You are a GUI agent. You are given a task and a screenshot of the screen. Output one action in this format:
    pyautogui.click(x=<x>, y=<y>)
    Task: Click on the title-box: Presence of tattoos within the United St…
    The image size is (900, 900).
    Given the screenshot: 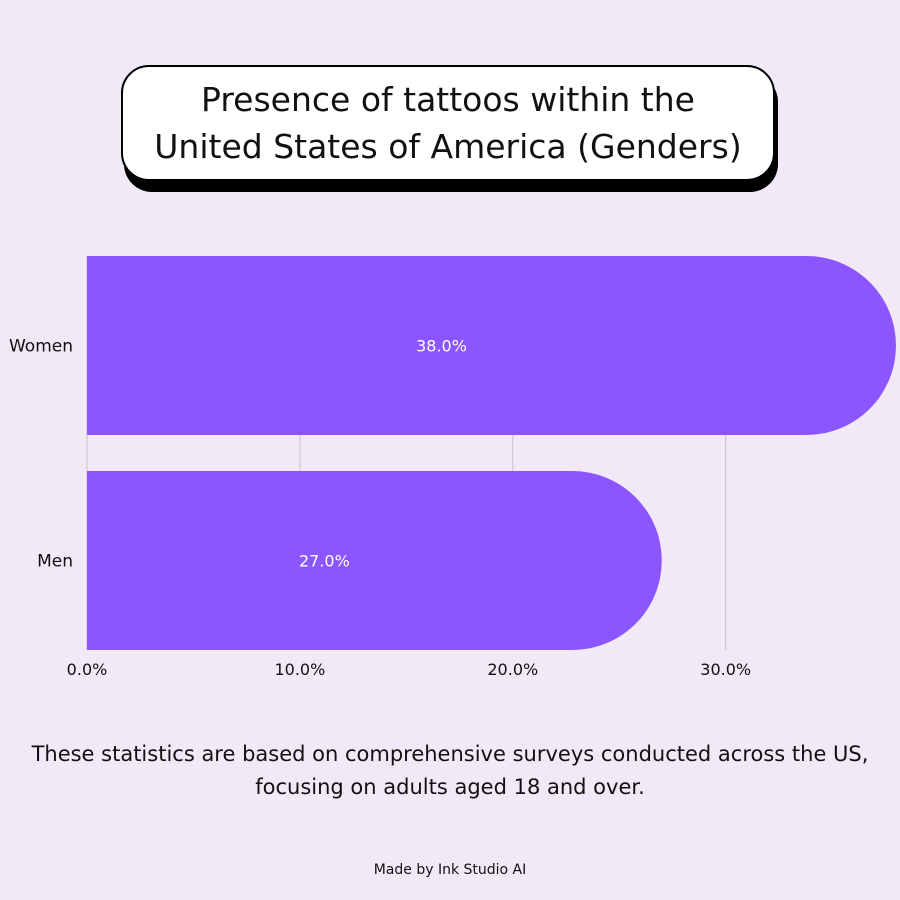 What is the action you would take?
    pyautogui.click(x=448, y=123)
    